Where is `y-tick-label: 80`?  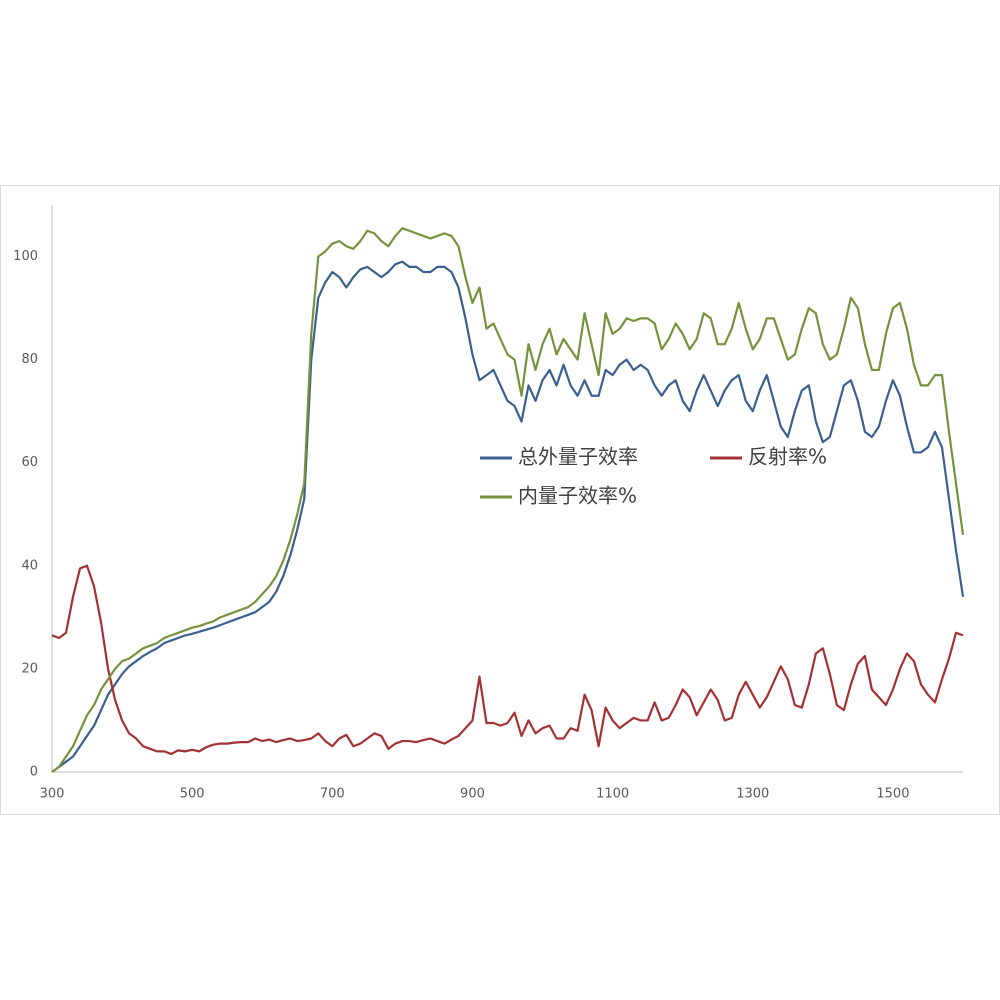
y-tick-label: 80 is located at coordinates (29, 359).